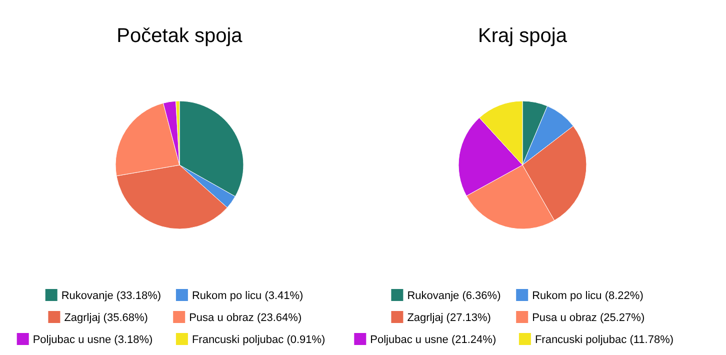 The height and width of the screenshot is (355, 726). I want to click on legend-label: Zagrljaj (27.13%), so click(449, 318).